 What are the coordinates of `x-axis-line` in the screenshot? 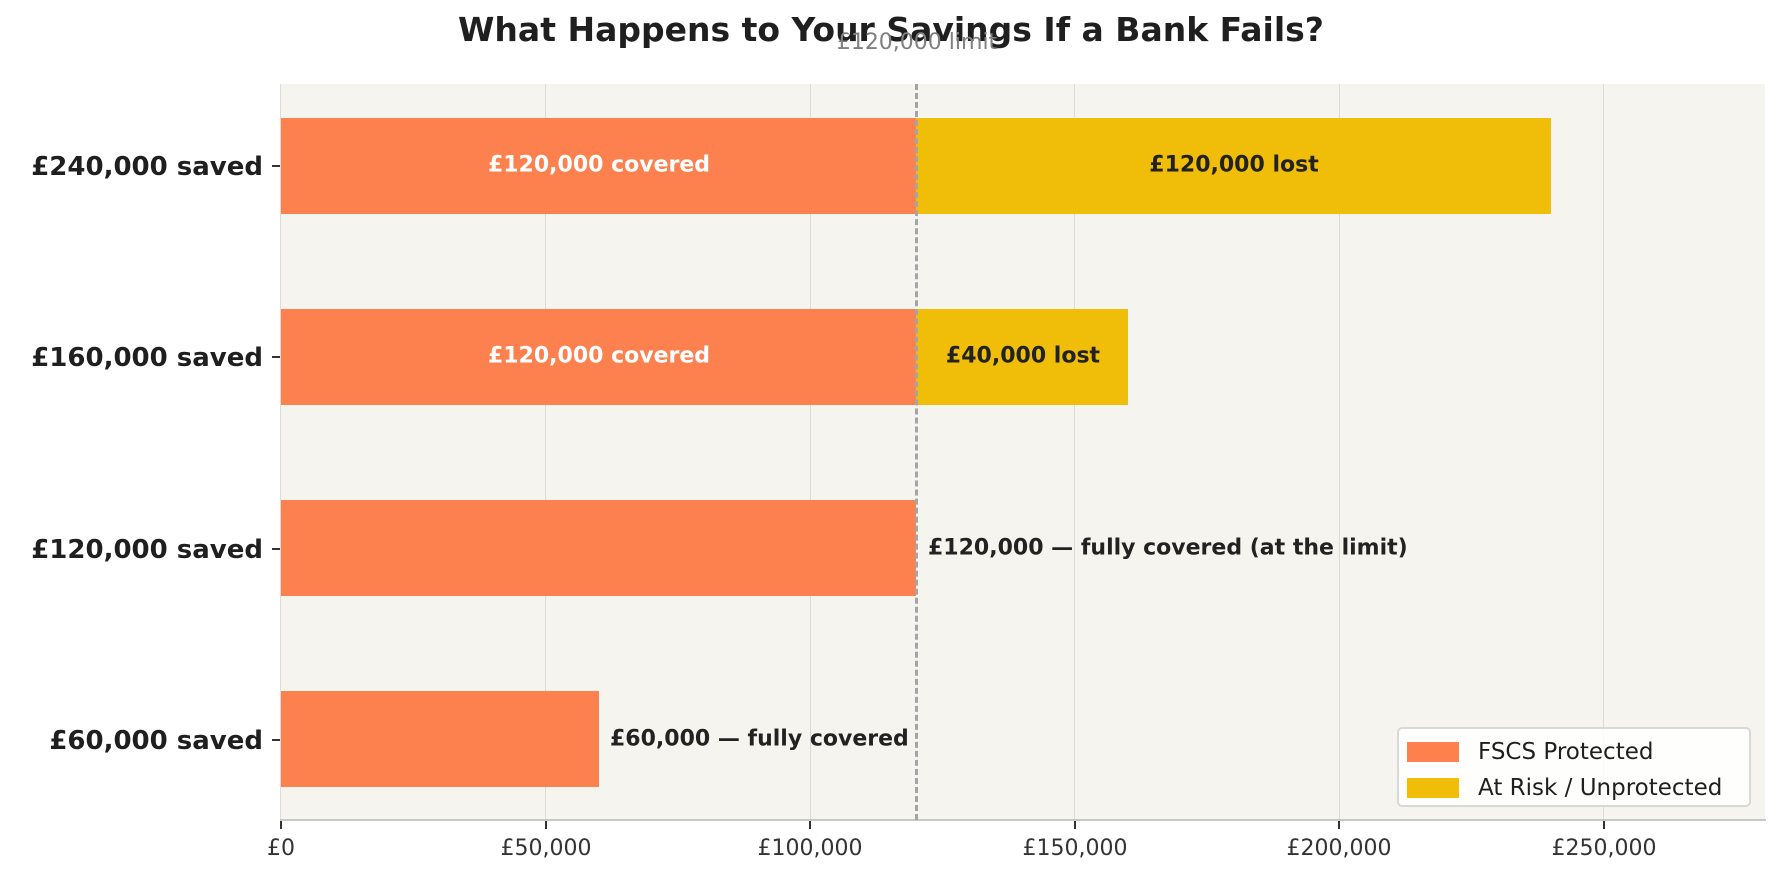 It's located at (1023, 820).